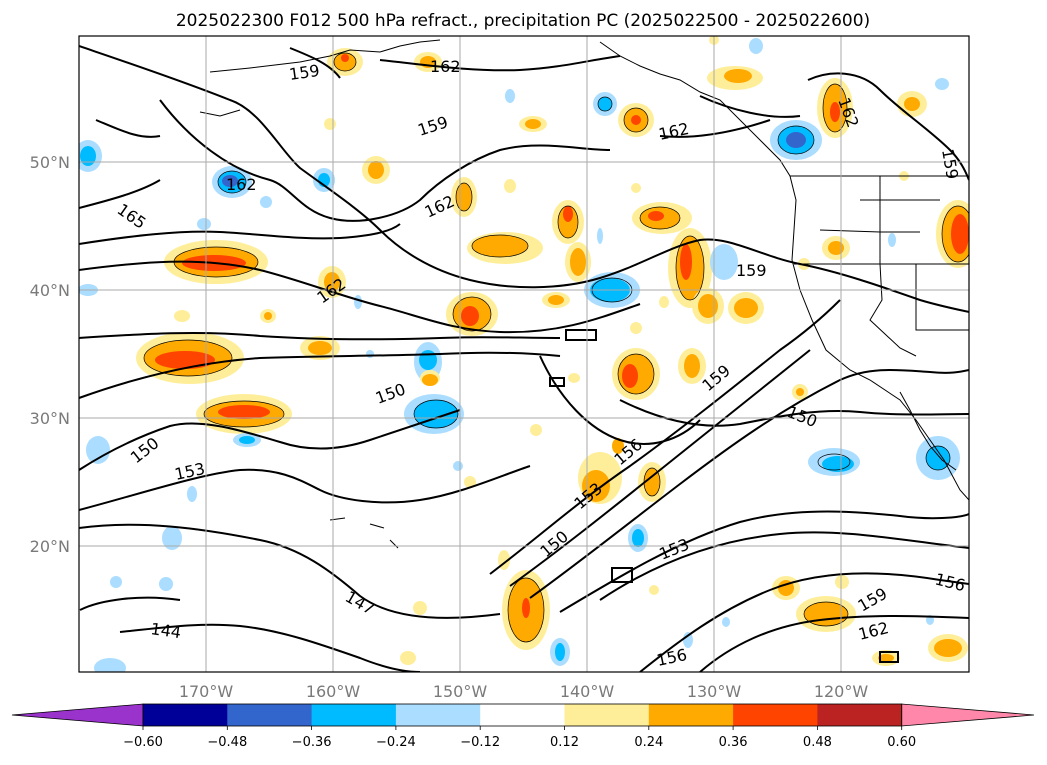  What do you see at coordinates (714, 691) in the screenshot?
I see `lon-tick-label: 130°W` at bounding box center [714, 691].